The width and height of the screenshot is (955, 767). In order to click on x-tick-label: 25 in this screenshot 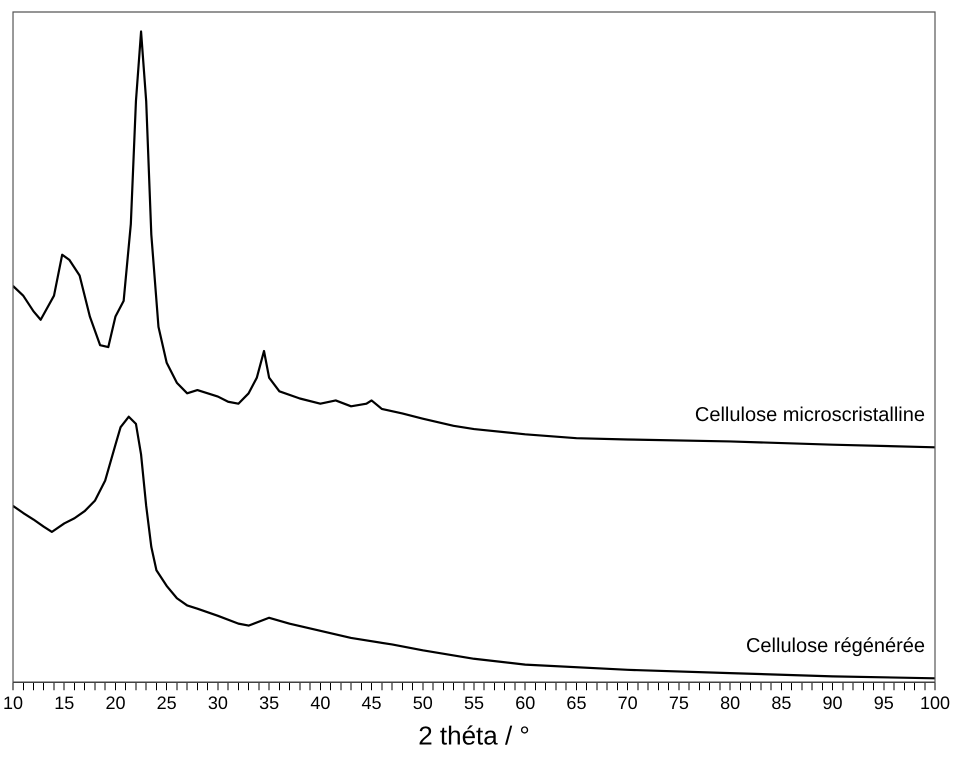, I will do `click(166, 702)`.